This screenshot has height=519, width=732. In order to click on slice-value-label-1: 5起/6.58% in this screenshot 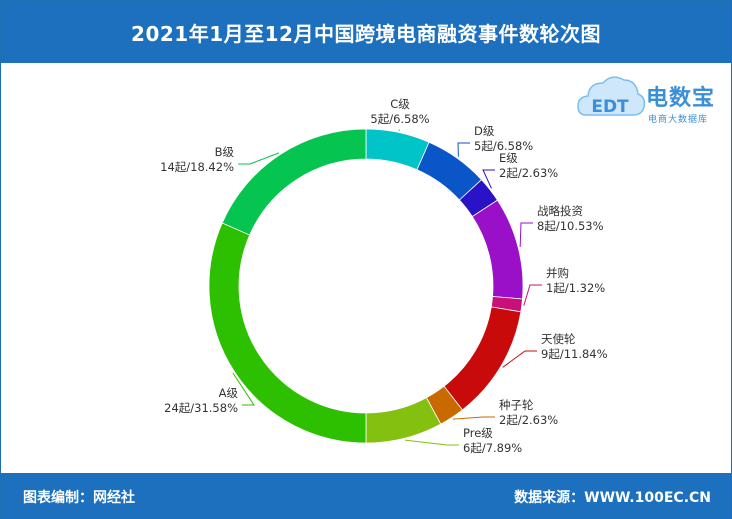, I will do `click(503, 146)`.